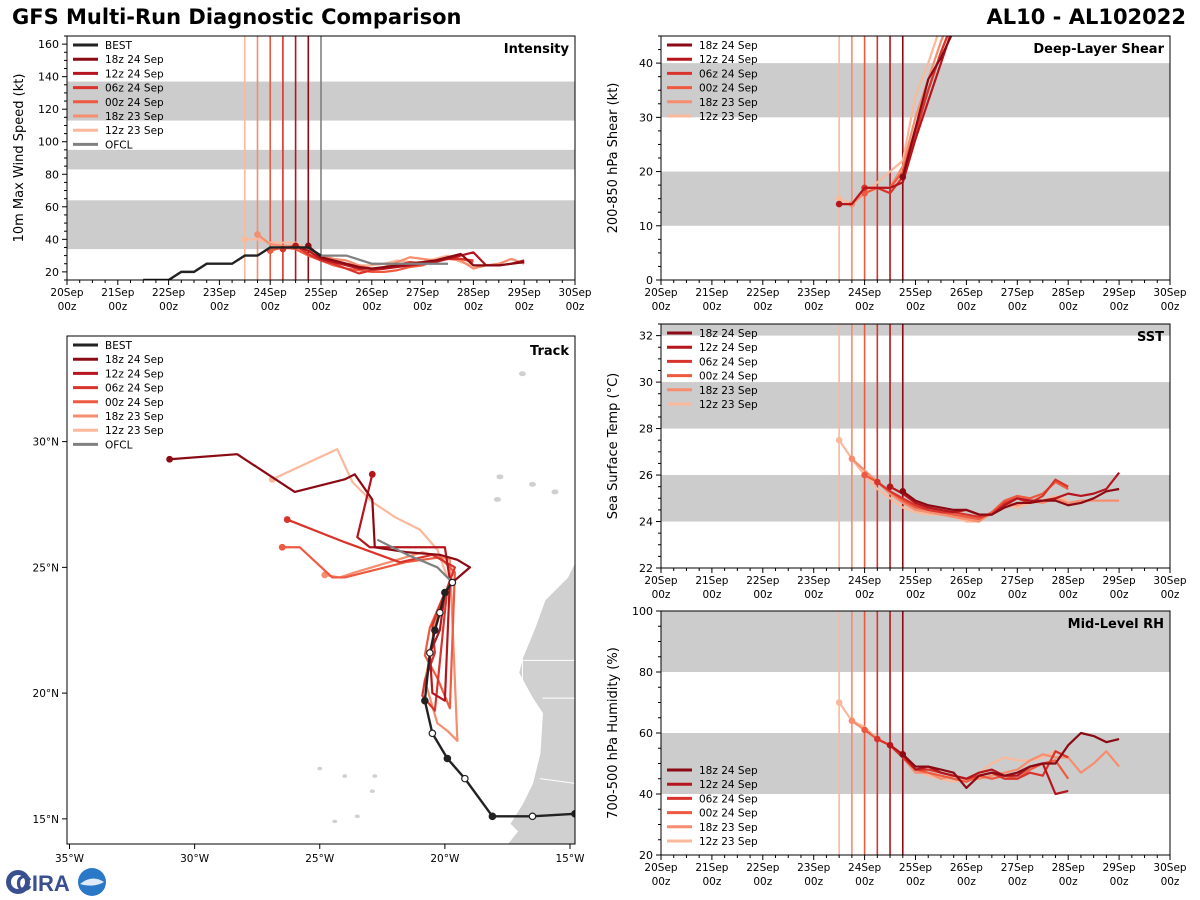 The image size is (1200, 900). What do you see at coordinates (52, 174) in the screenshot?
I see `y-tick-label: 80` at bounding box center [52, 174].